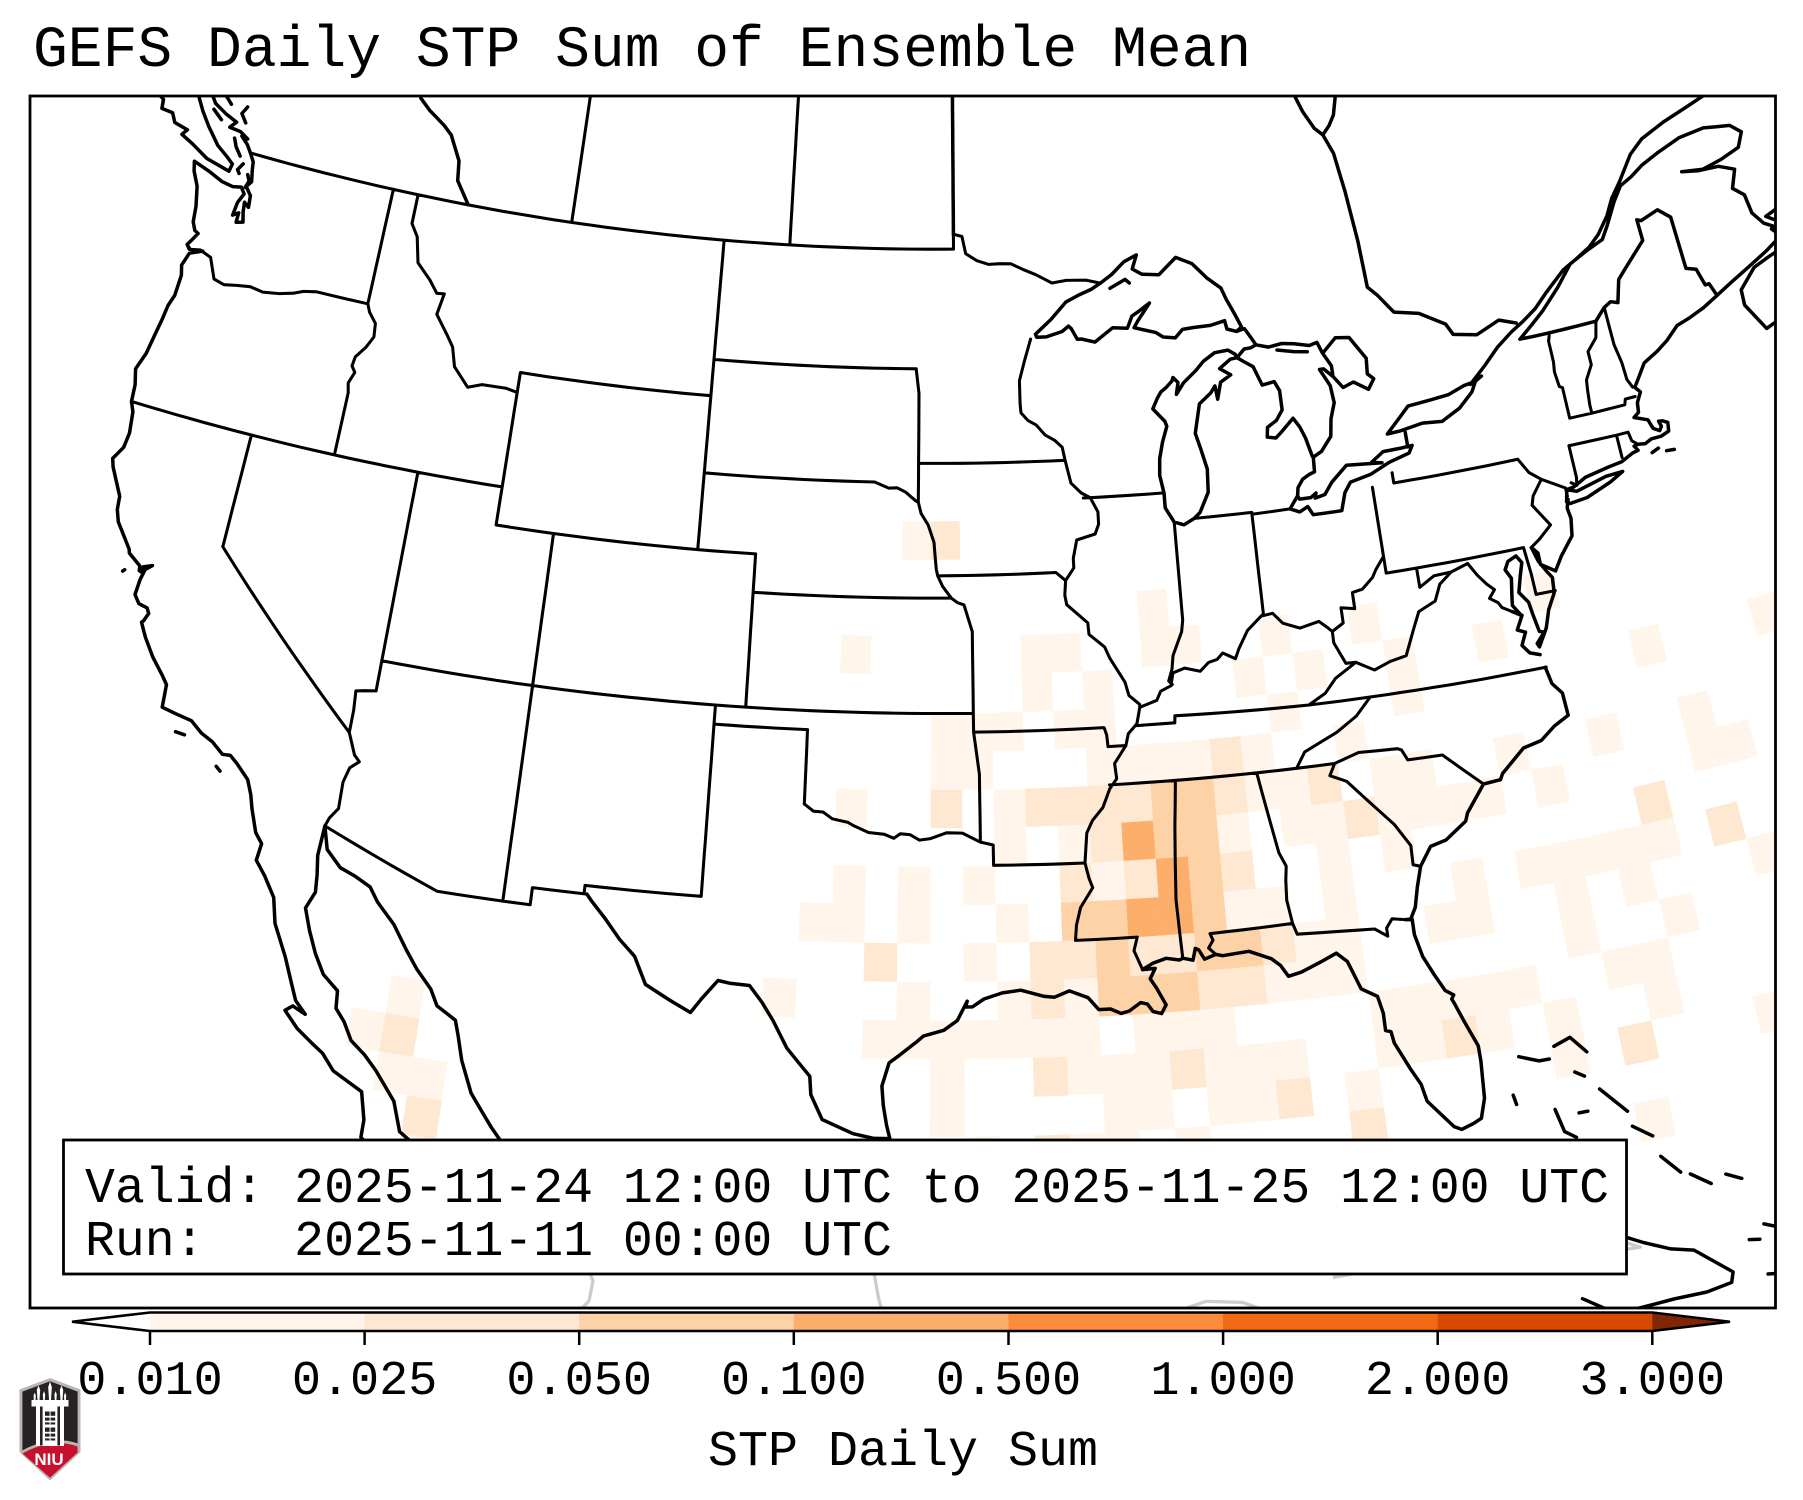  I want to click on svg-text: 2.000, so click(1438, 1381).